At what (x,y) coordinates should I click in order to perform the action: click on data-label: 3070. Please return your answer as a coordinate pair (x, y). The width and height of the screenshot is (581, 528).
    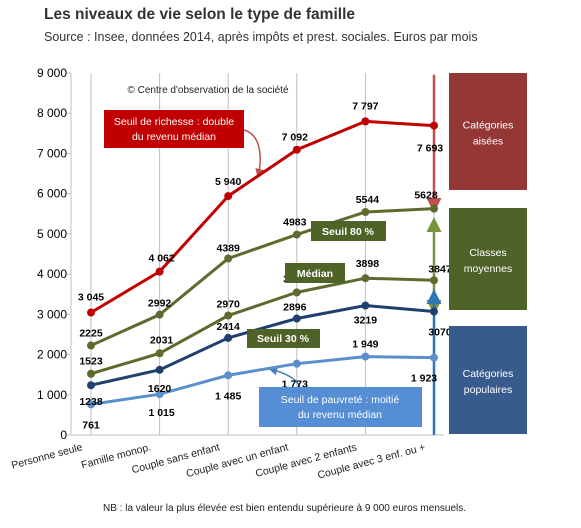
    Looking at the image, I should click on (440, 333).